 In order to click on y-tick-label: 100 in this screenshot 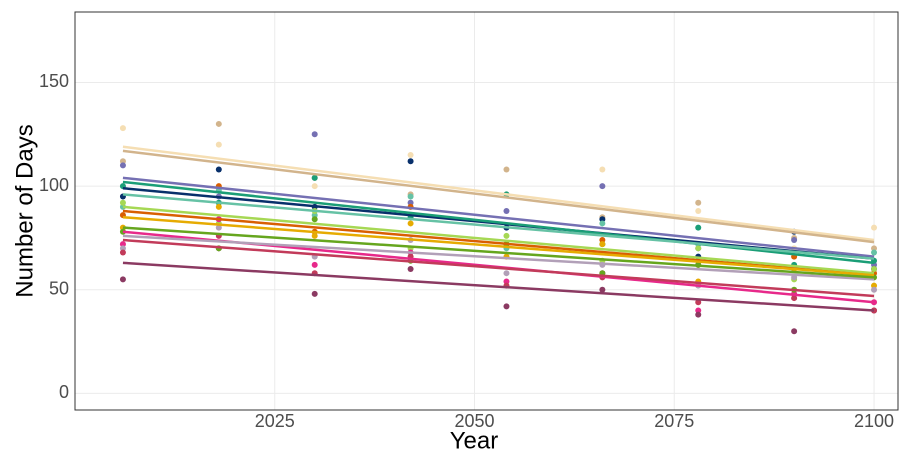, I will do `click(54, 185)`.